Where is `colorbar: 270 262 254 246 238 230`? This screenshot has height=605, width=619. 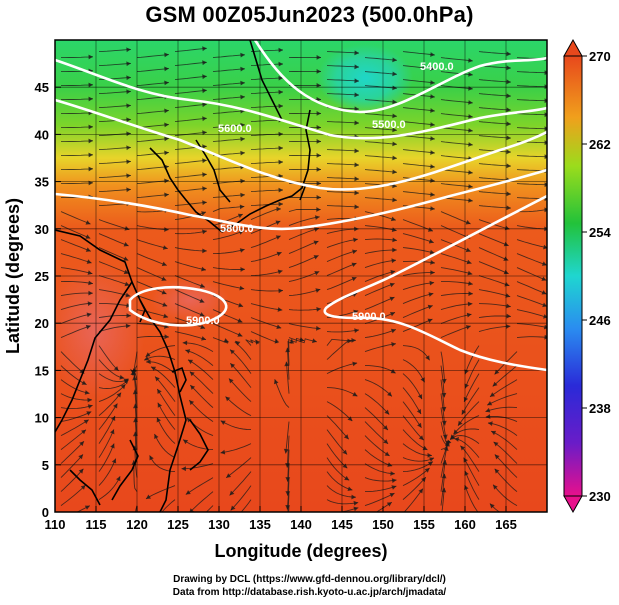 colorbar: 270 262 254 246 238 230 is located at coordinates (587, 276).